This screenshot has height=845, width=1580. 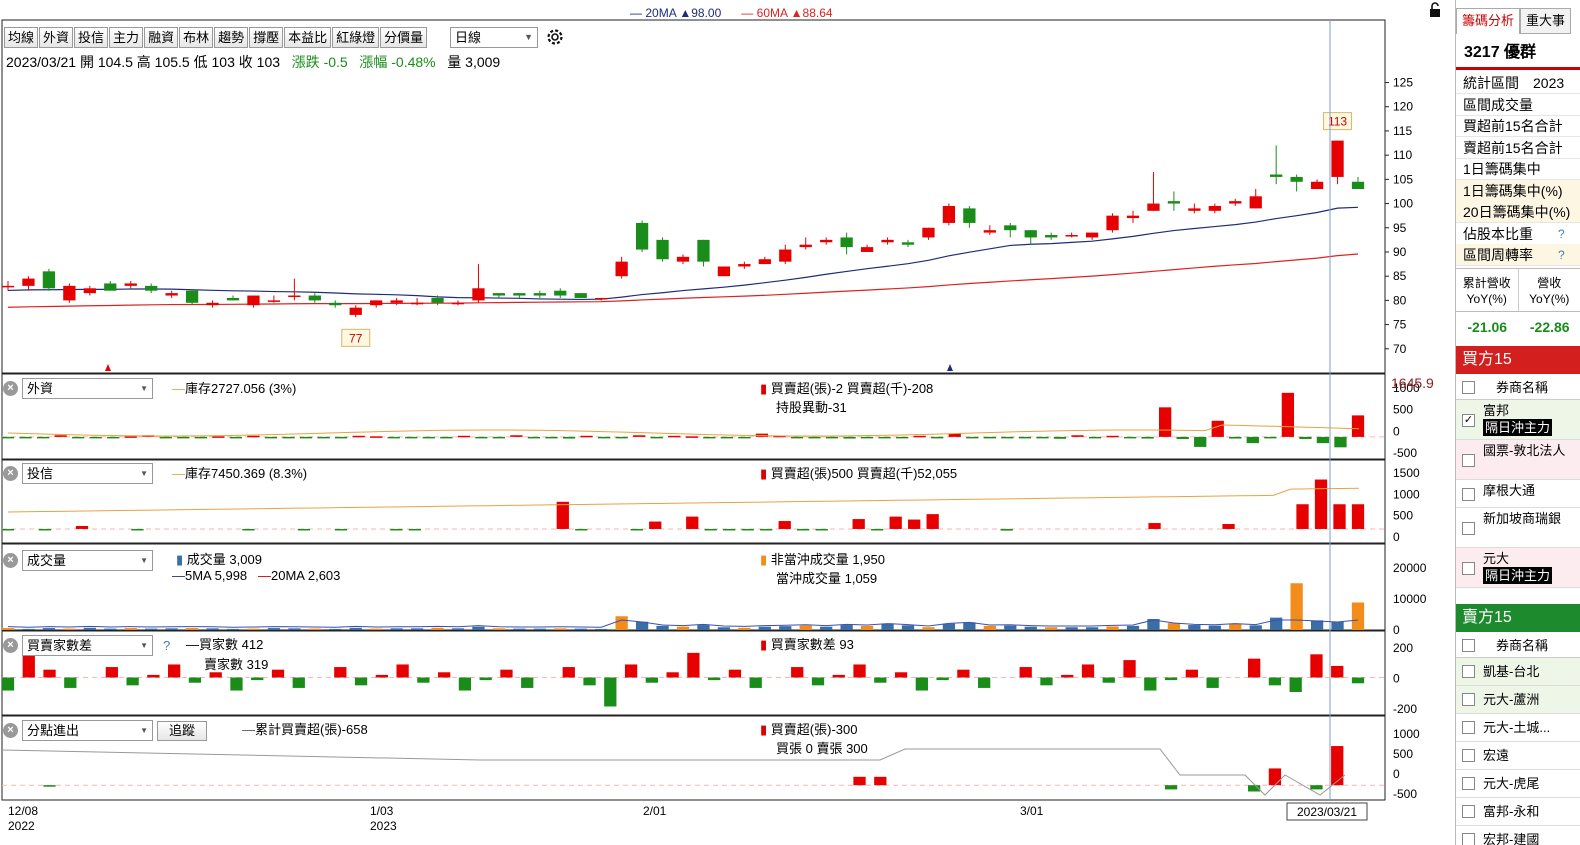 What do you see at coordinates (196, 37) in the screenshot?
I see `indicator-button-5: 布林` at bounding box center [196, 37].